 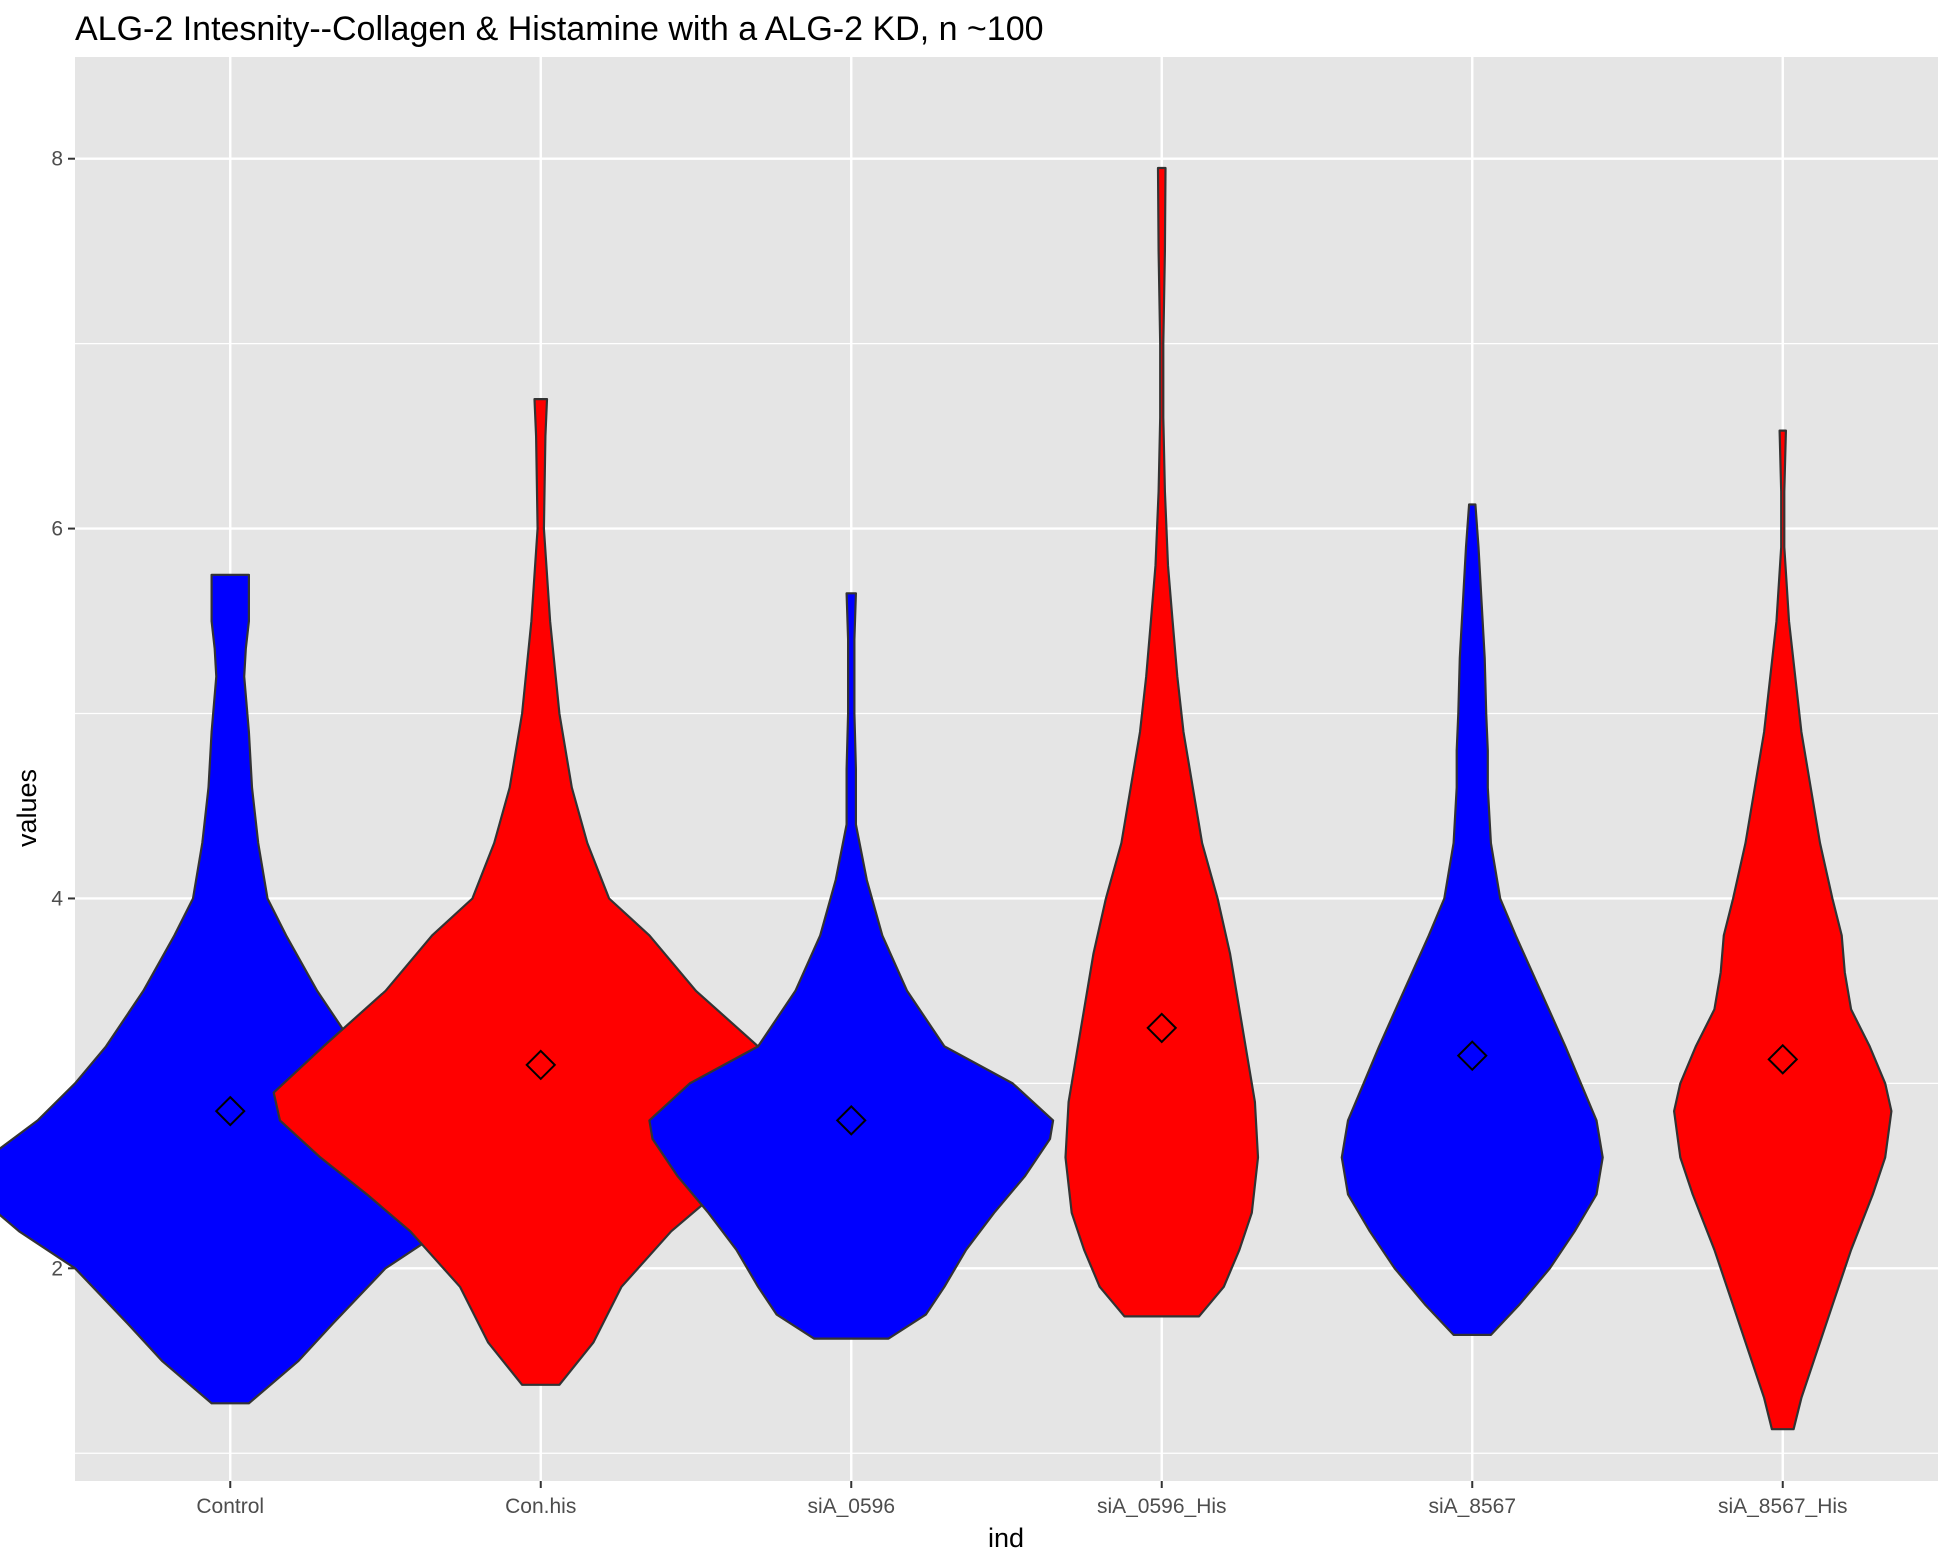 What do you see at coordinates (1783, 1506) in the screenshot?
I see `x-tick-label: siA_8567_His` at bounding box center [1783, 1506].